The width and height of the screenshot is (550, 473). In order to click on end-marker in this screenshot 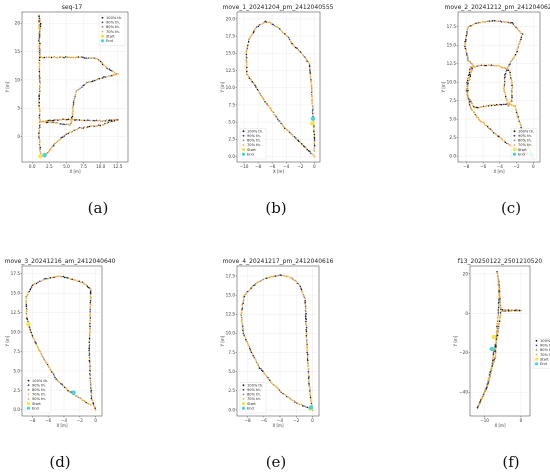, I will do `click(313, 118)`.